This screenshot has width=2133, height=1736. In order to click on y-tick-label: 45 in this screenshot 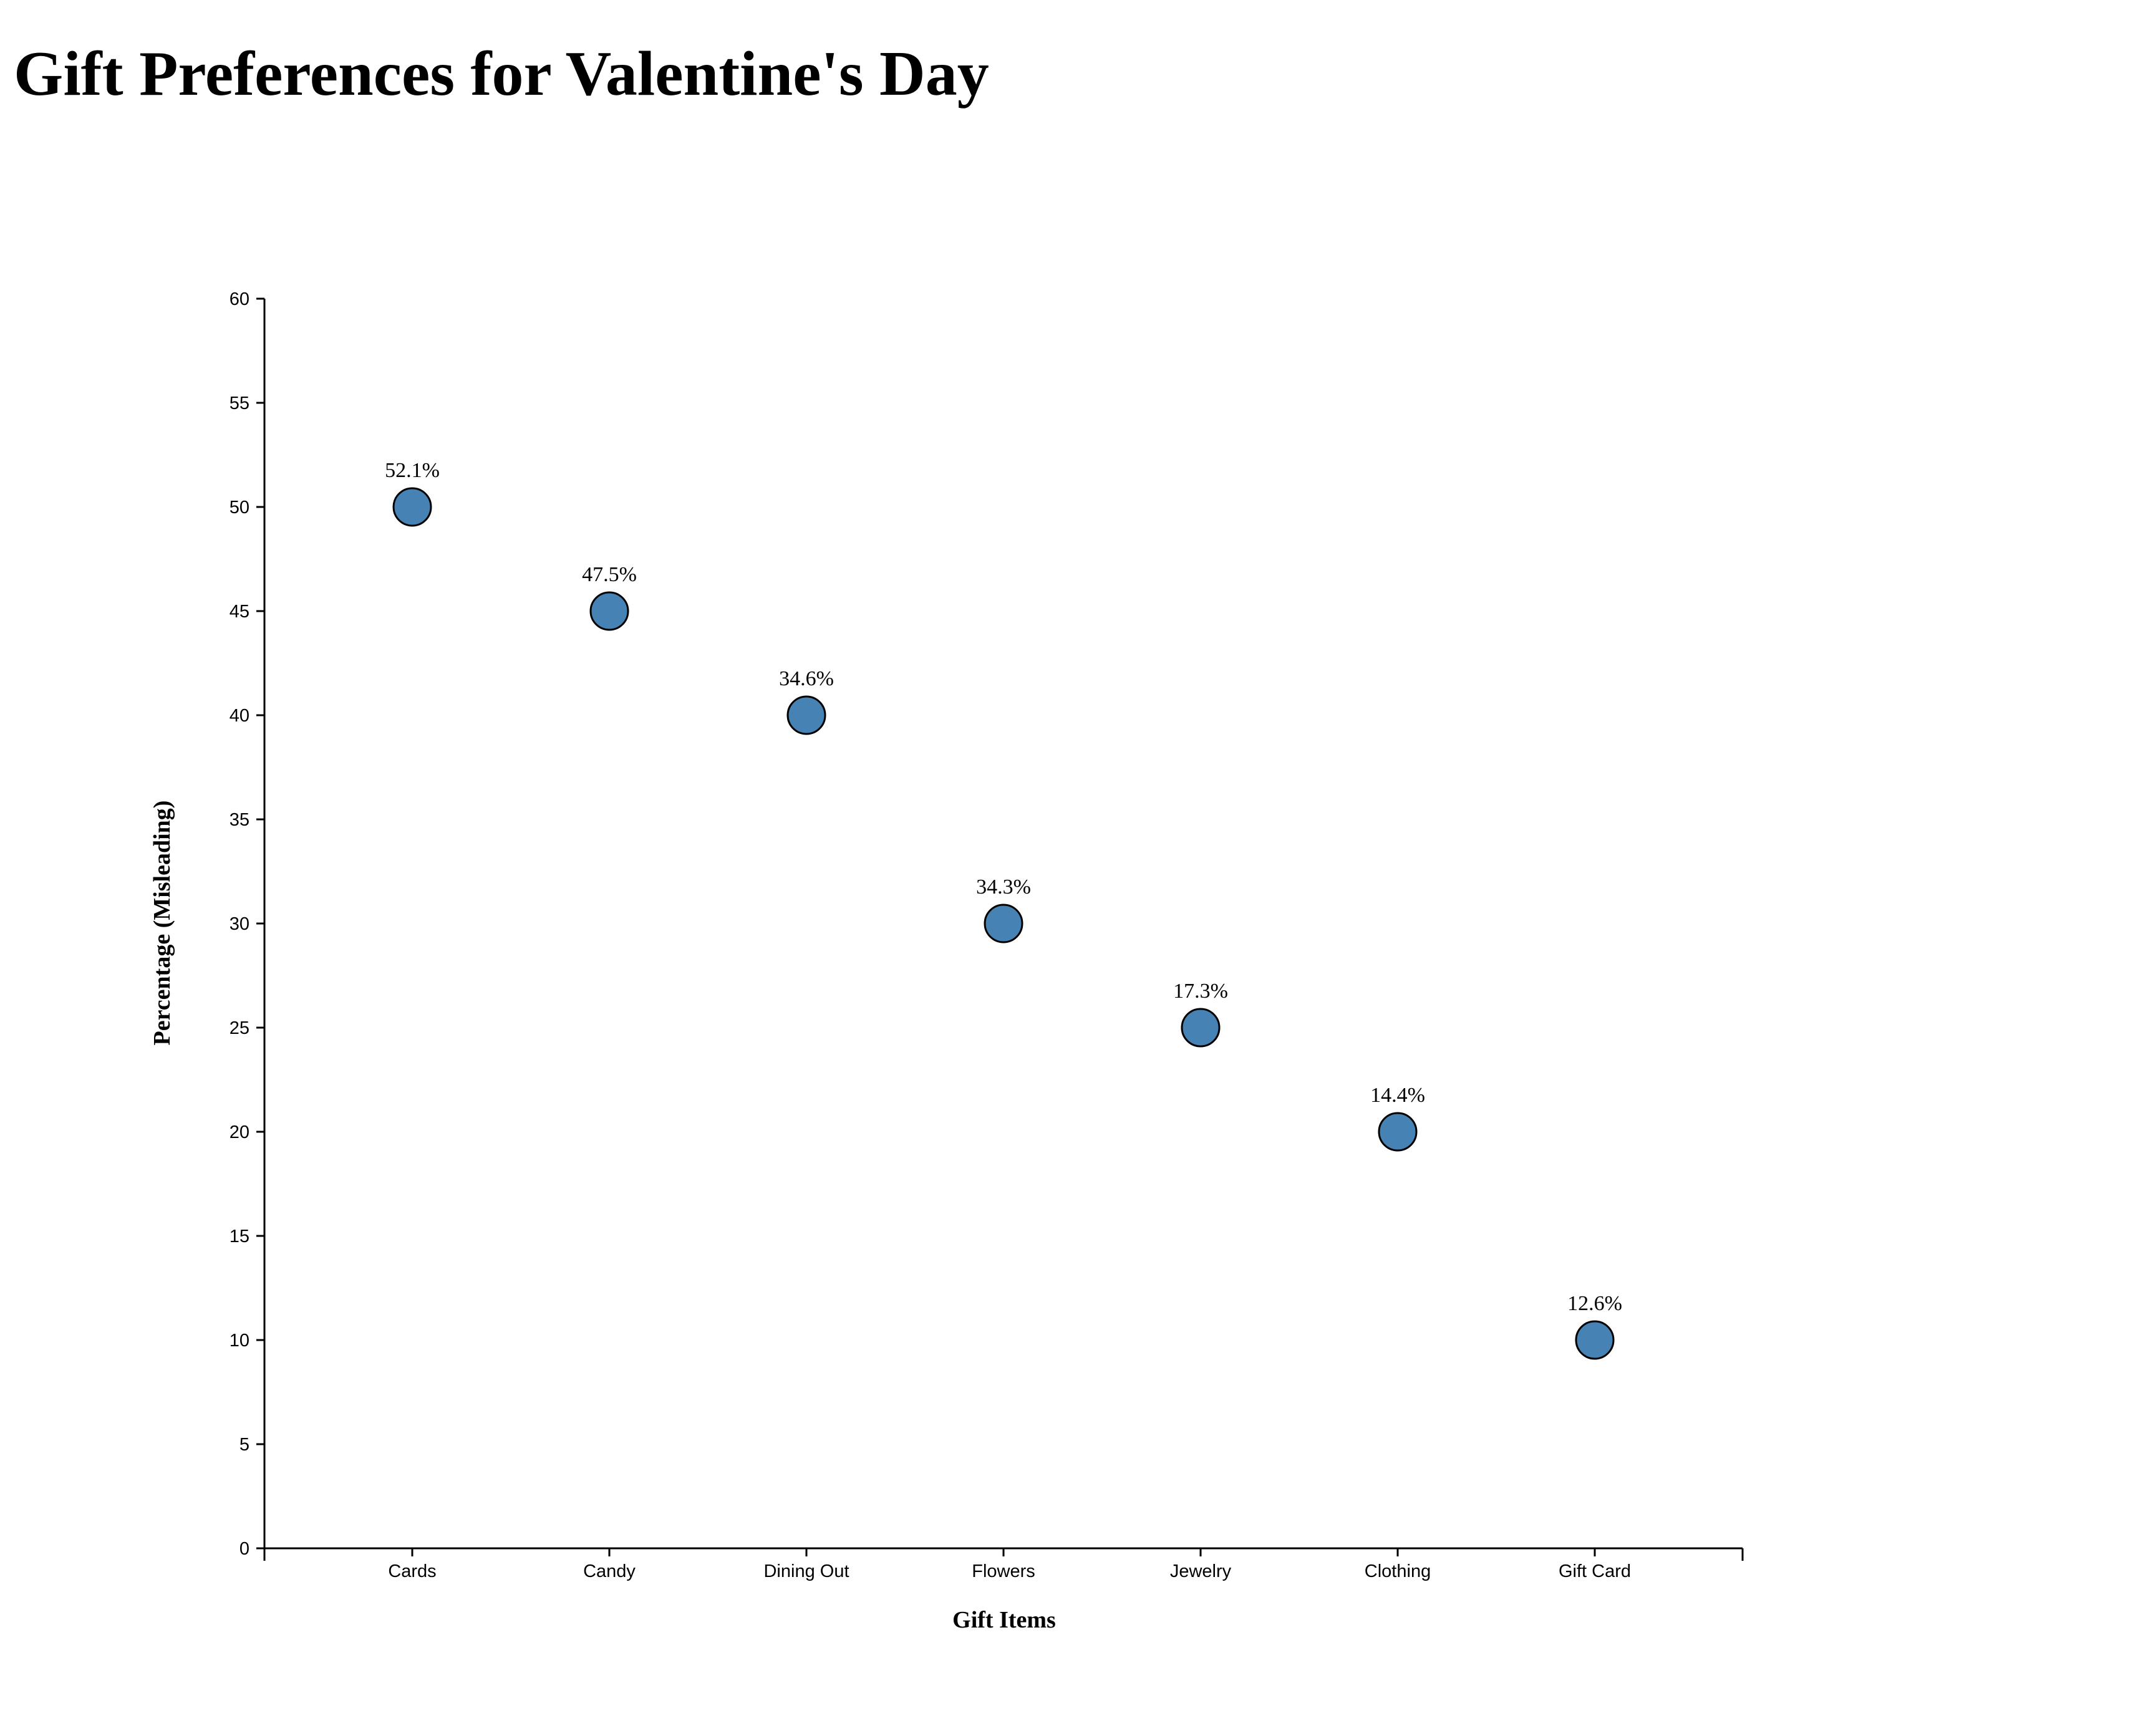, I will do `click(239, 612)`.